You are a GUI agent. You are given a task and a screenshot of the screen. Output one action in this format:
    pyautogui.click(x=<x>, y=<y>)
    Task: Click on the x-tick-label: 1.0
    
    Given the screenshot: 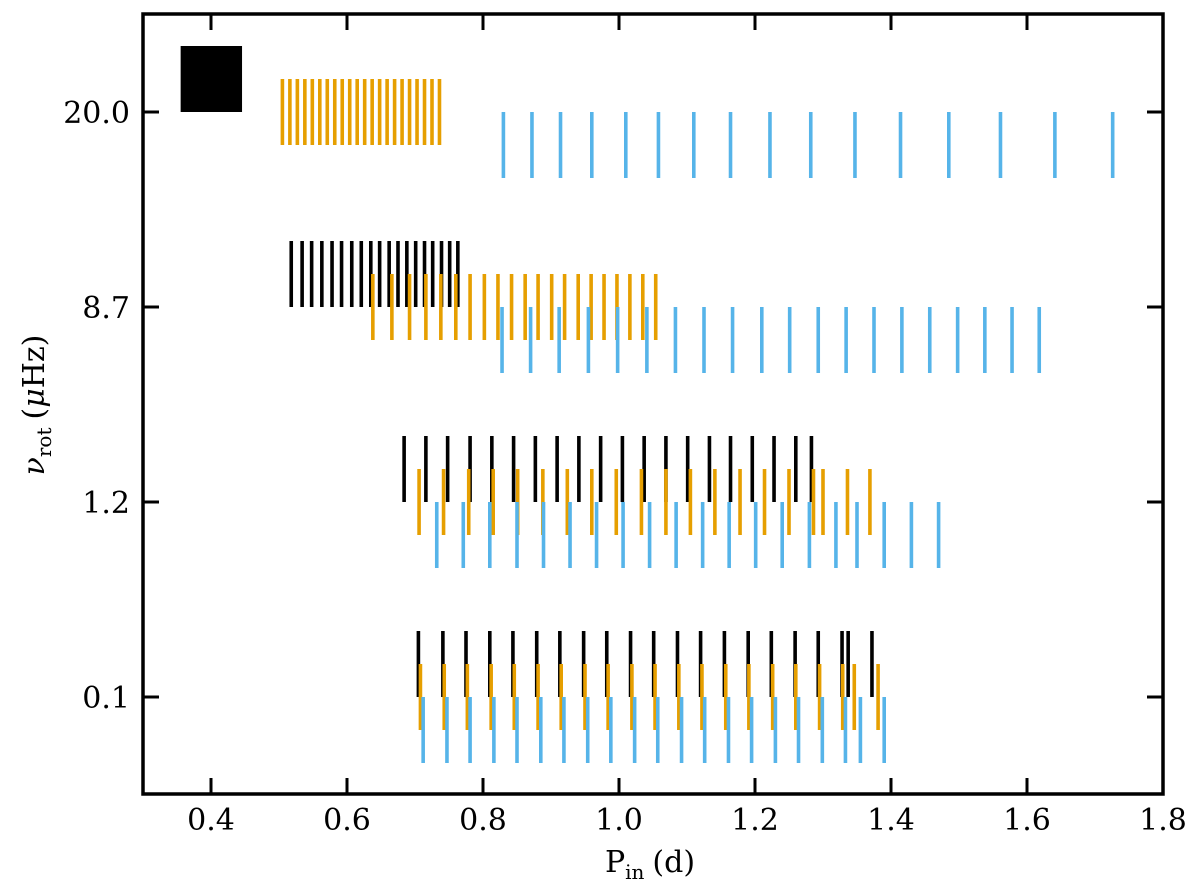 What is the action you would take?
    pyautogui.click(x=619, y=820)
    